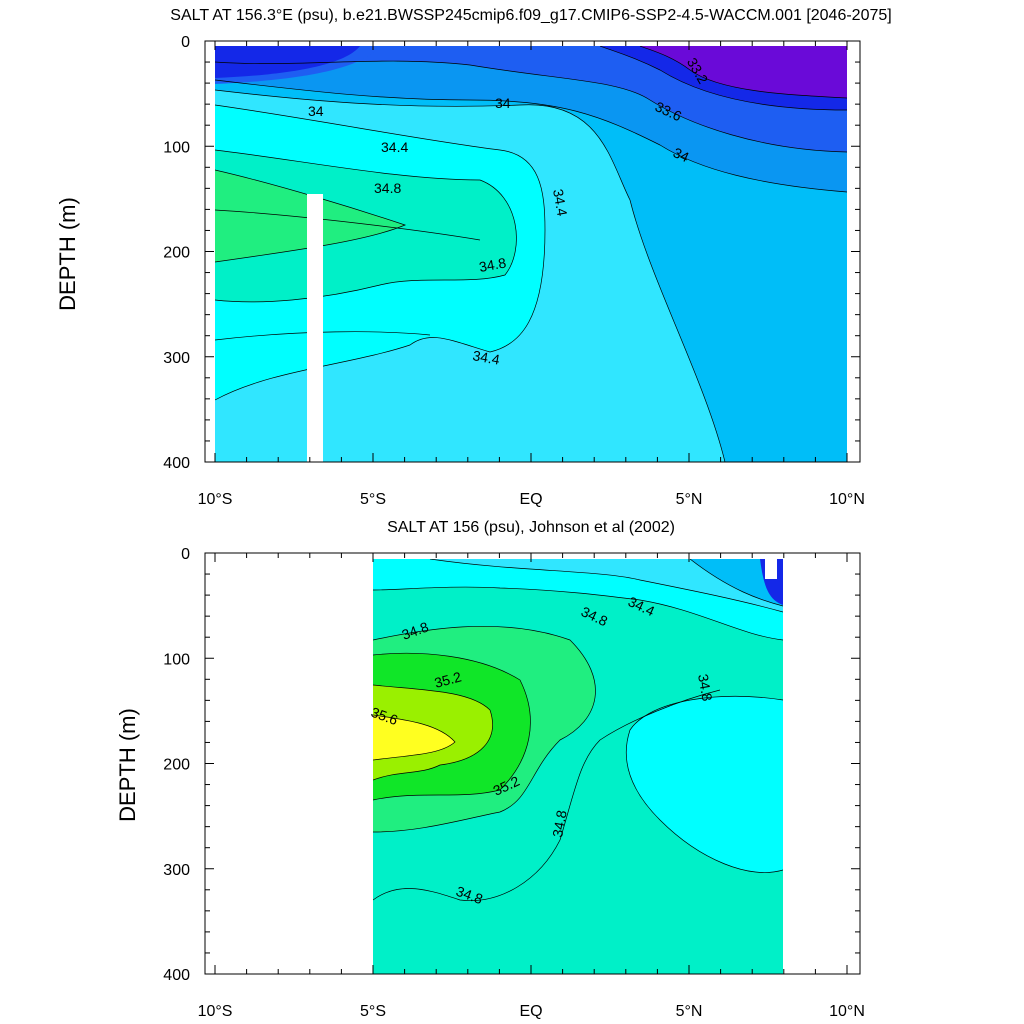  Describe the element at coordinates (394, 147) in the screenshot. I see `top-clabel-34-4a: 34.4` at that location.